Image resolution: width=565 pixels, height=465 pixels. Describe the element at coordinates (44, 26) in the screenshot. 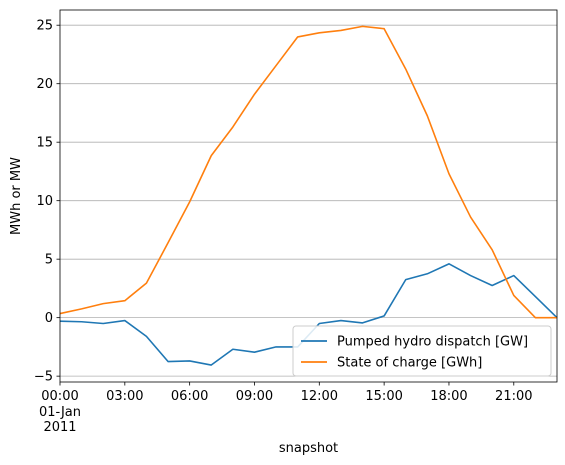

I see `y-tick-label: 25` at that location.